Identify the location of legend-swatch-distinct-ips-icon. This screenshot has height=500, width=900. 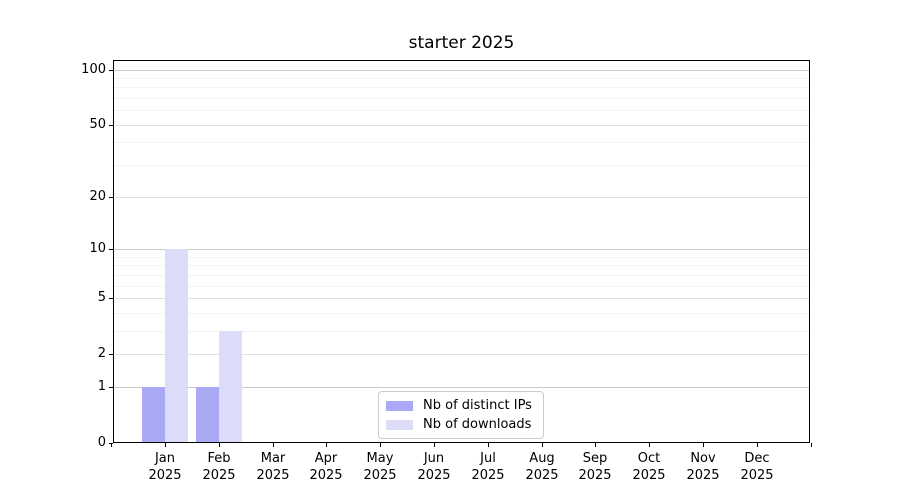
(399, 405).